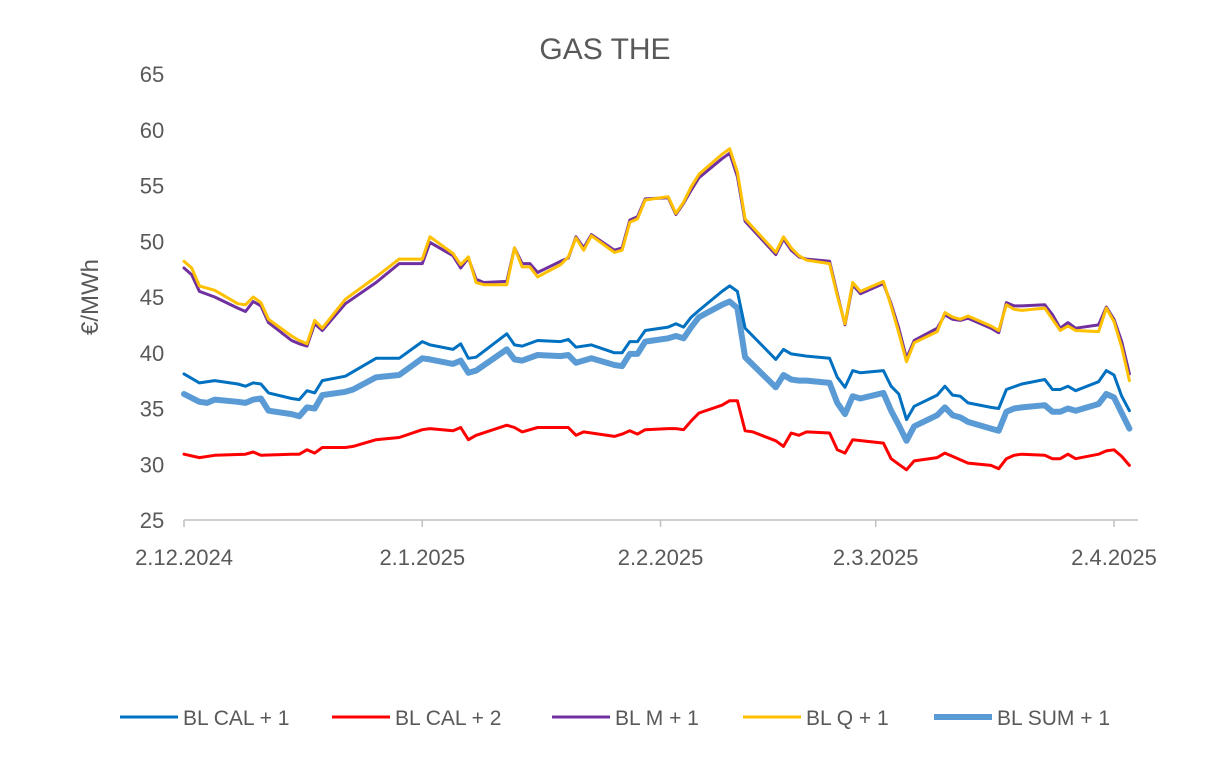 The image size is (1209, 780). What do you see at coordinates (152, 241) in the screenshot?
I see `y-tick-label: 50` at bounding box center [152, 241].